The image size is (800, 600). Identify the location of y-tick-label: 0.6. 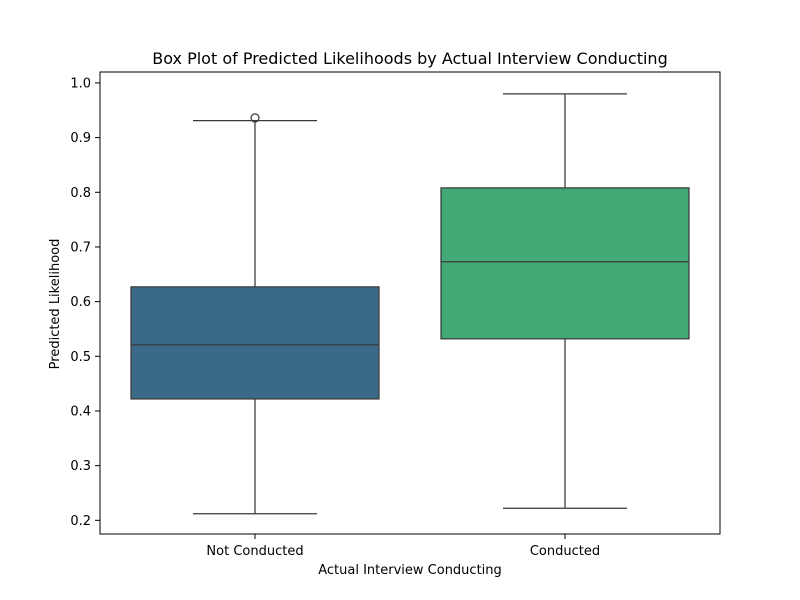
(80, 302).